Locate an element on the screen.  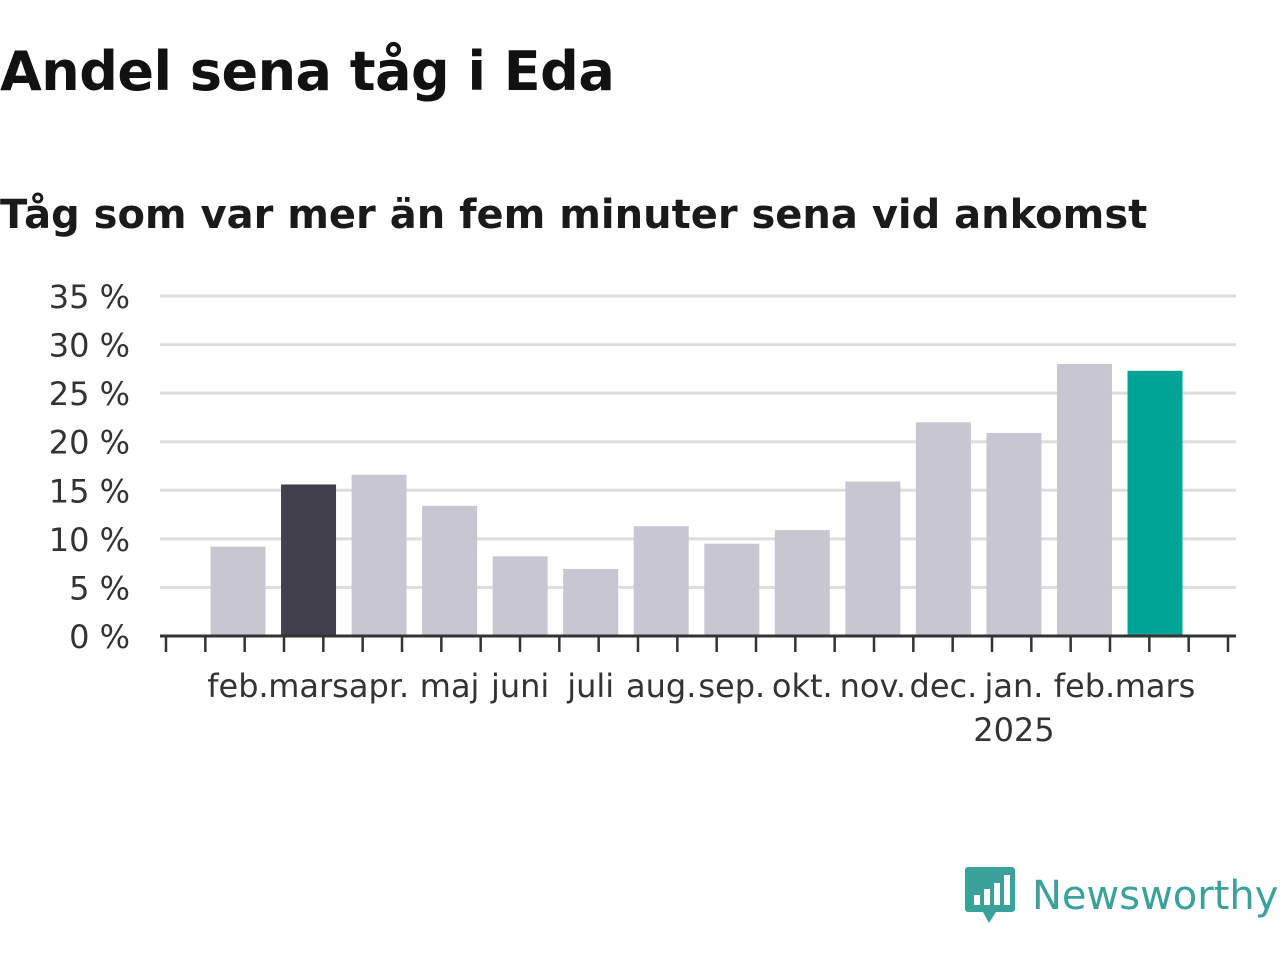
x-tick-label: jan. is located at coordinates (1013, 686).